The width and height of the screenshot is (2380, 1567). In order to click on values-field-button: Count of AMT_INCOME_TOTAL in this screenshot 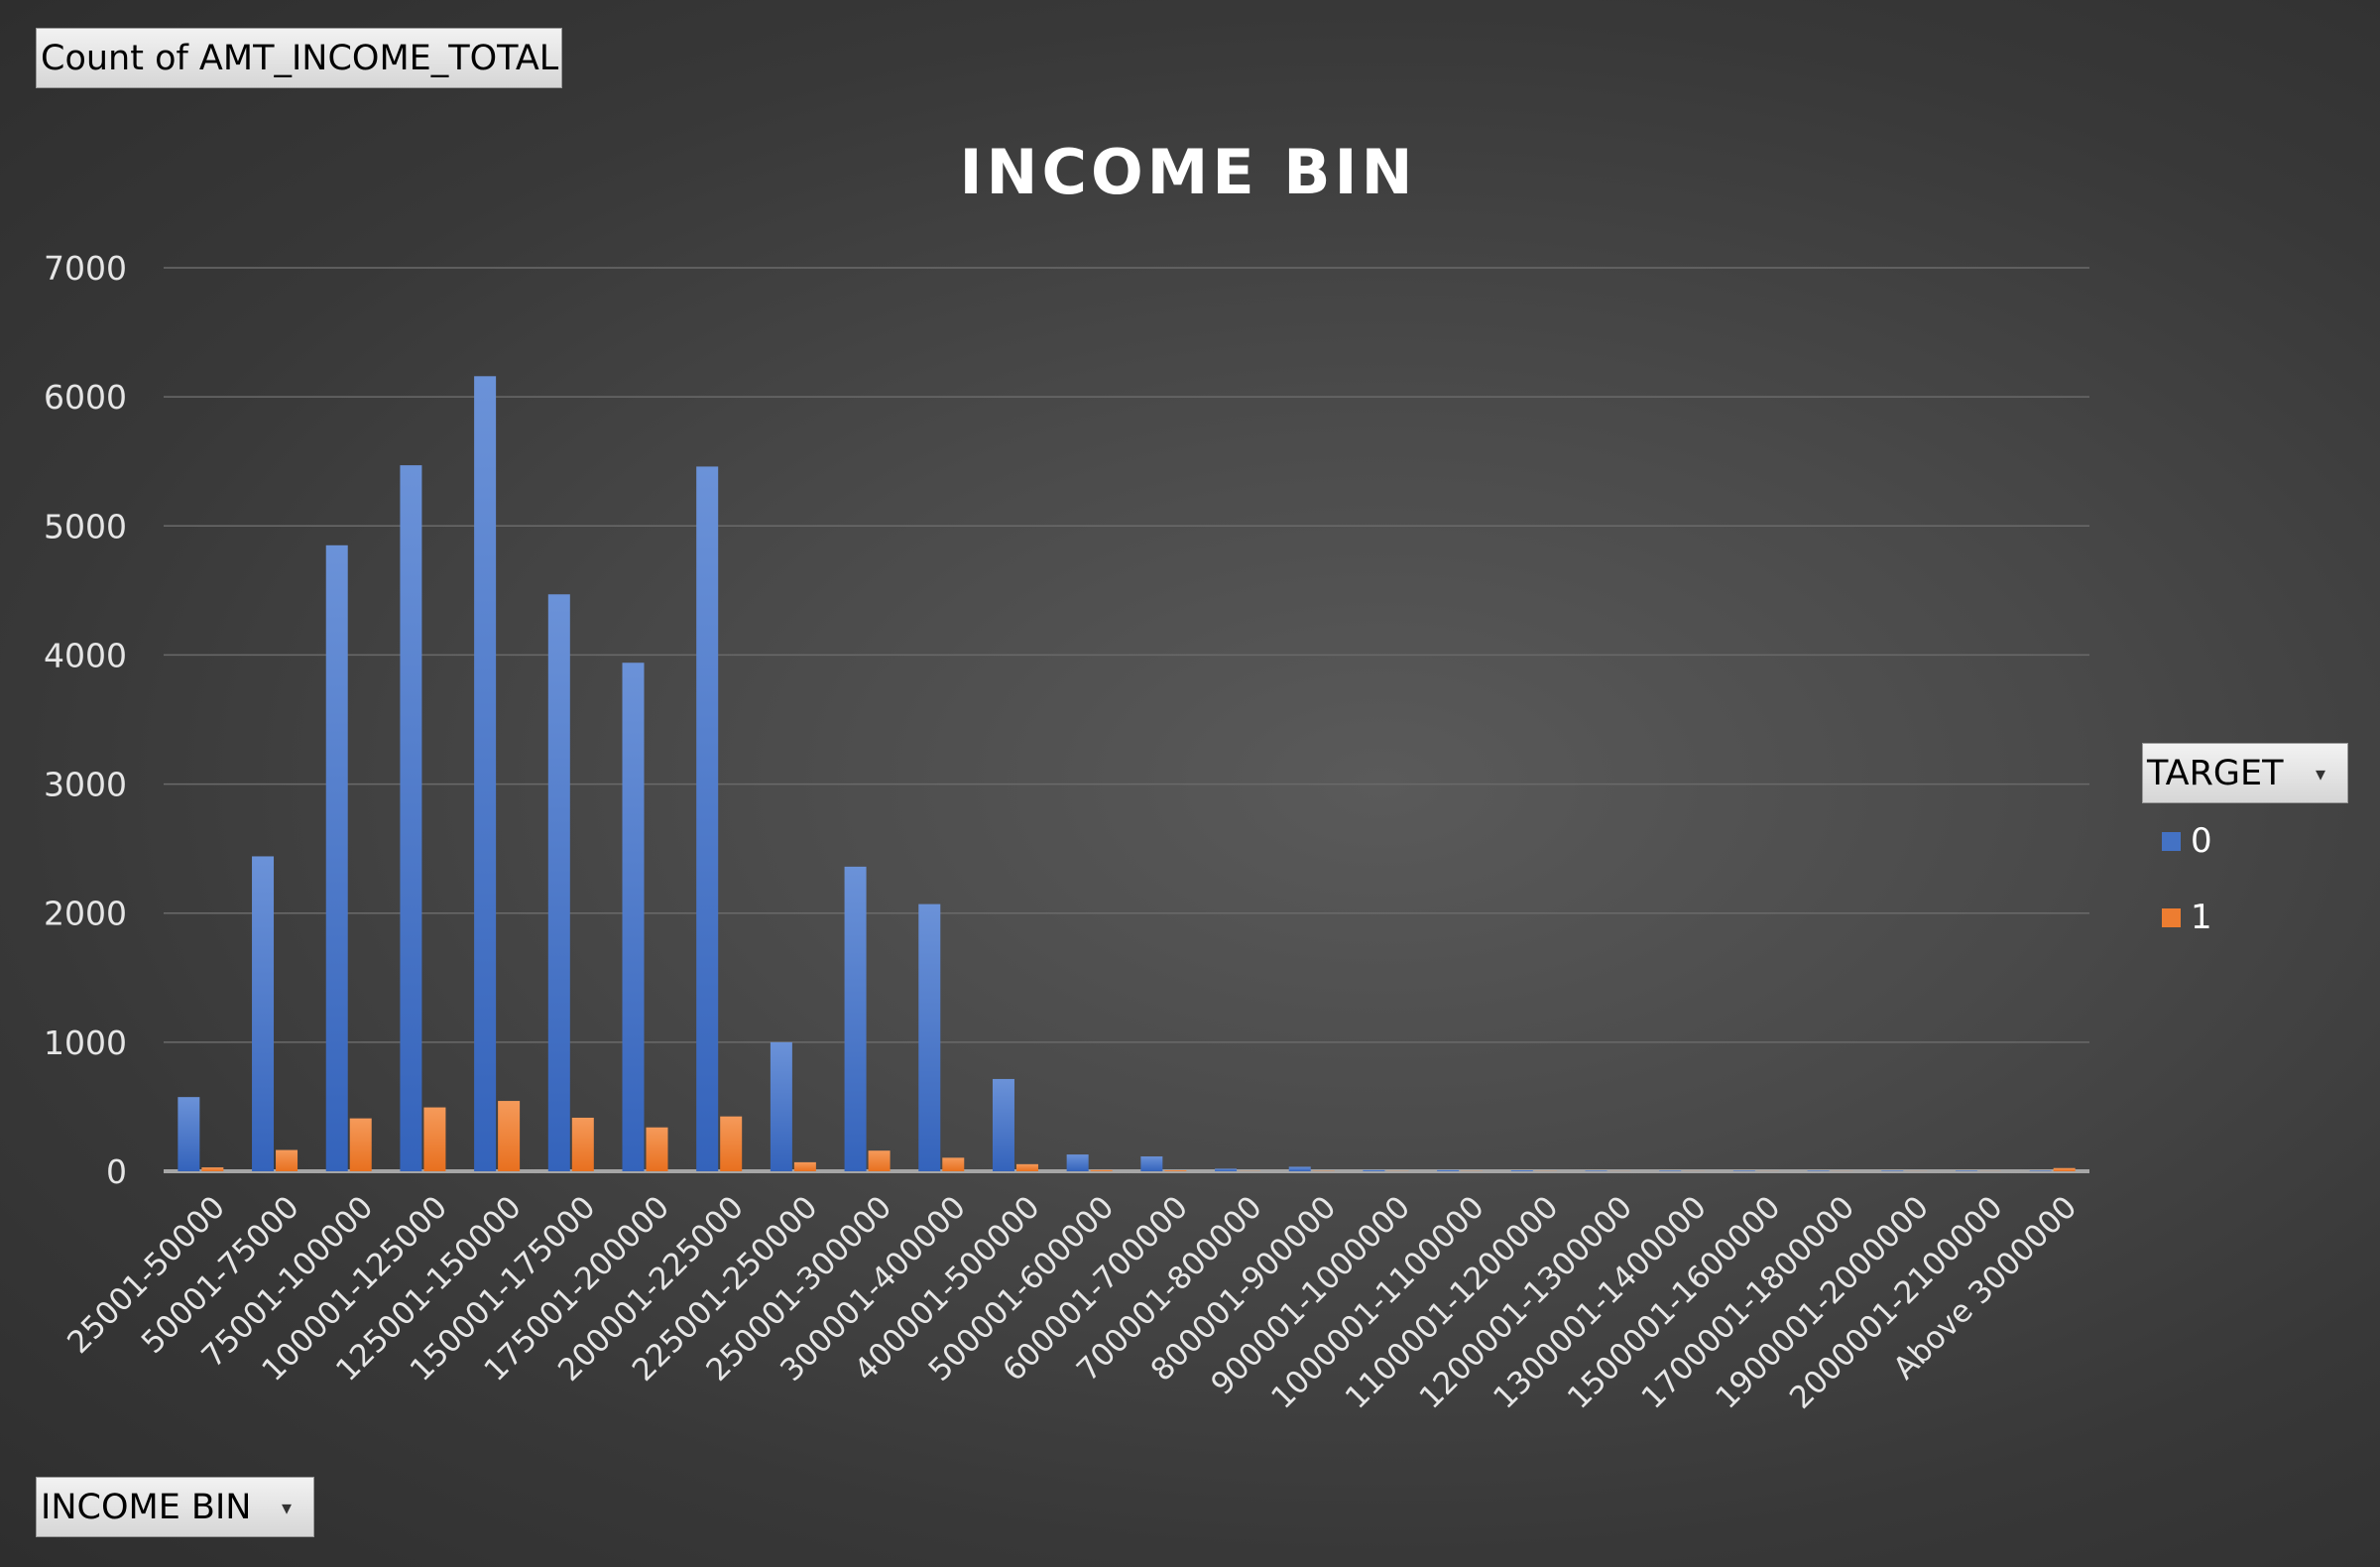, I will do `click(299, 58)`.